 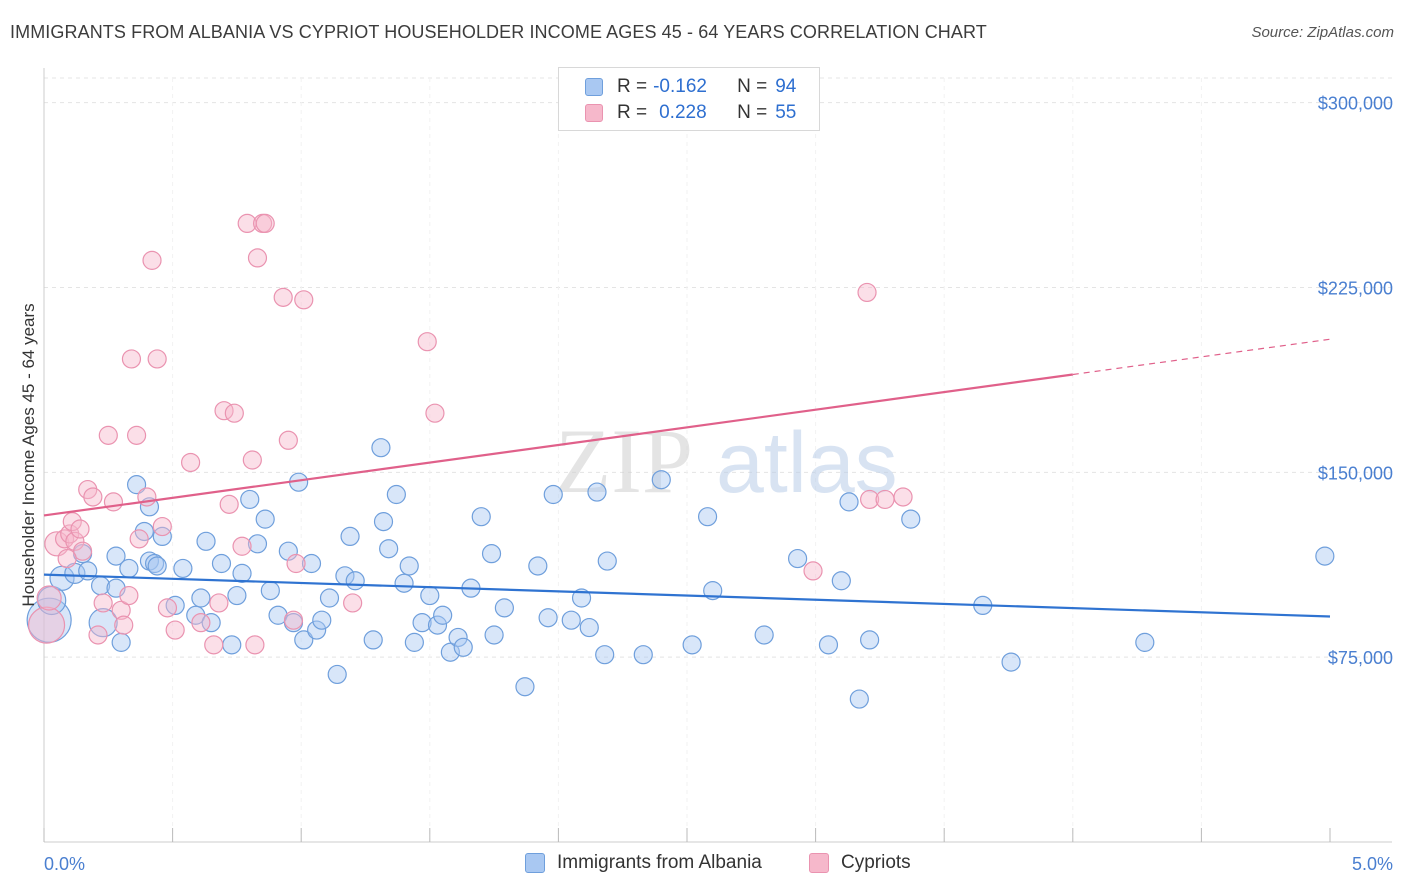 I want to click on y-tick-label: $150,000, so click(x=1355, y=473).